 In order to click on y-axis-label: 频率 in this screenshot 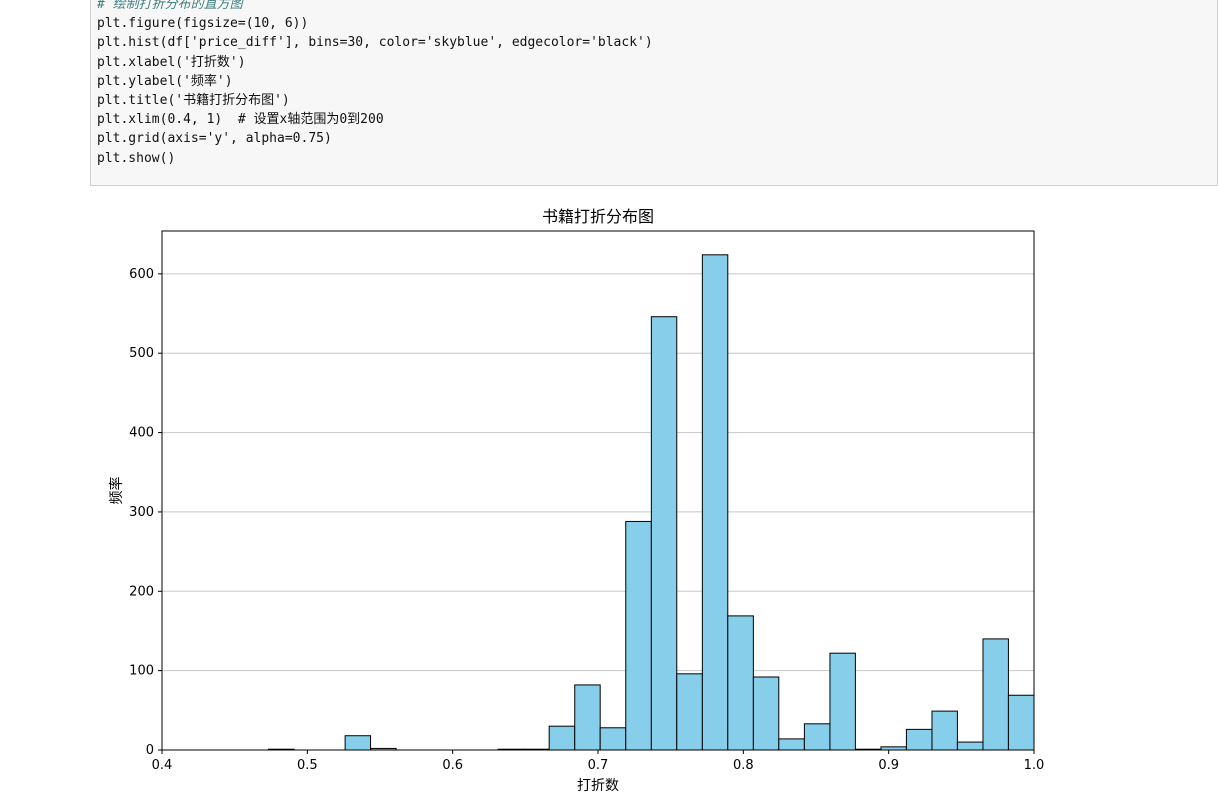, I will do `click(116, 491)`.